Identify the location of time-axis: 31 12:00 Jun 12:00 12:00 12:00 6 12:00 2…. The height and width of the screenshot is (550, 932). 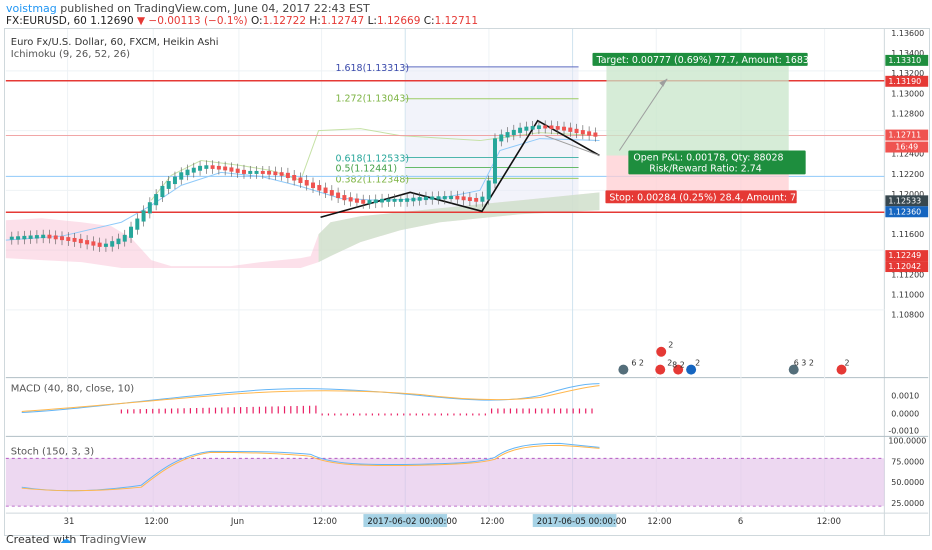
(452, 521).